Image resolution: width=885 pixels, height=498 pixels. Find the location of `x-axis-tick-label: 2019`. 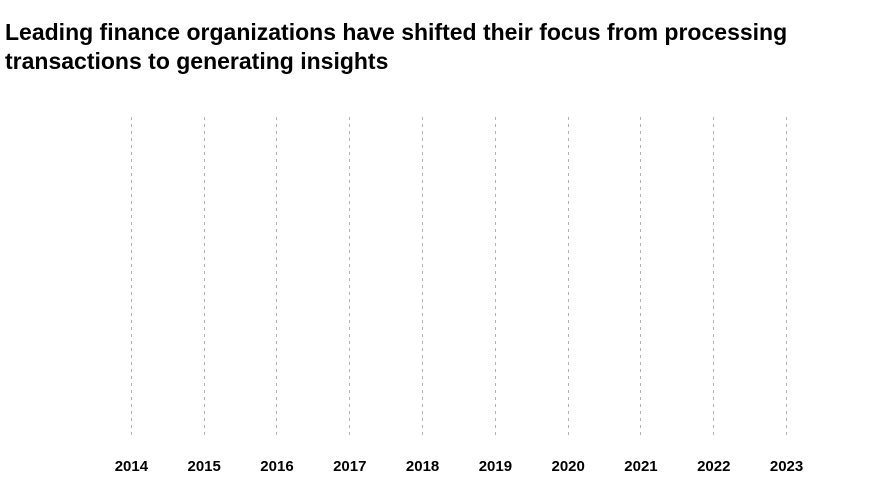

x-axis-tick-label: 2019 is located at coordinates (495, 466).